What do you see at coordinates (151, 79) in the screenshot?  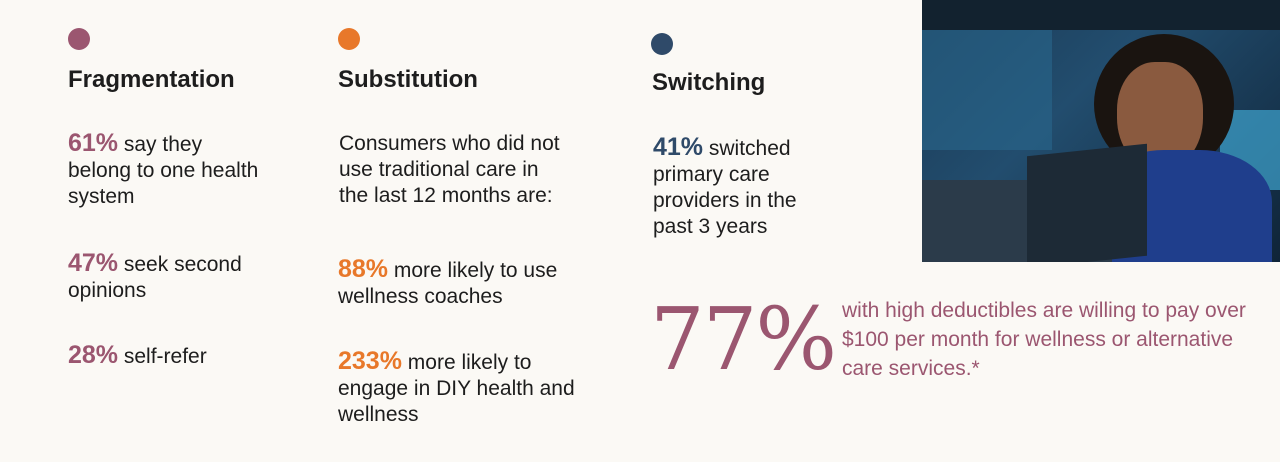 I see `fragmentation-heading: Fragmentation` at bounding box center [151, 79].